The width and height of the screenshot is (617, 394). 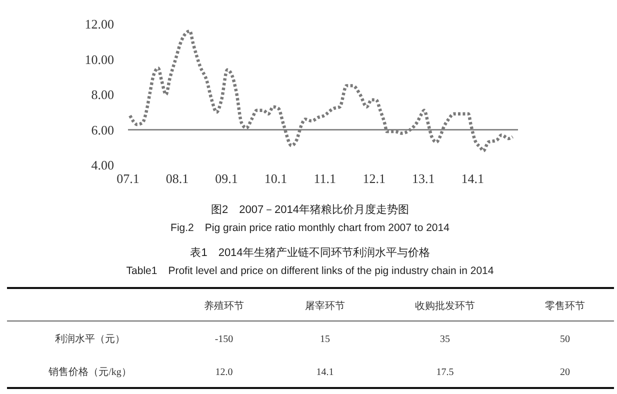 I want to click on text: 50, so click(x=565, y=339).